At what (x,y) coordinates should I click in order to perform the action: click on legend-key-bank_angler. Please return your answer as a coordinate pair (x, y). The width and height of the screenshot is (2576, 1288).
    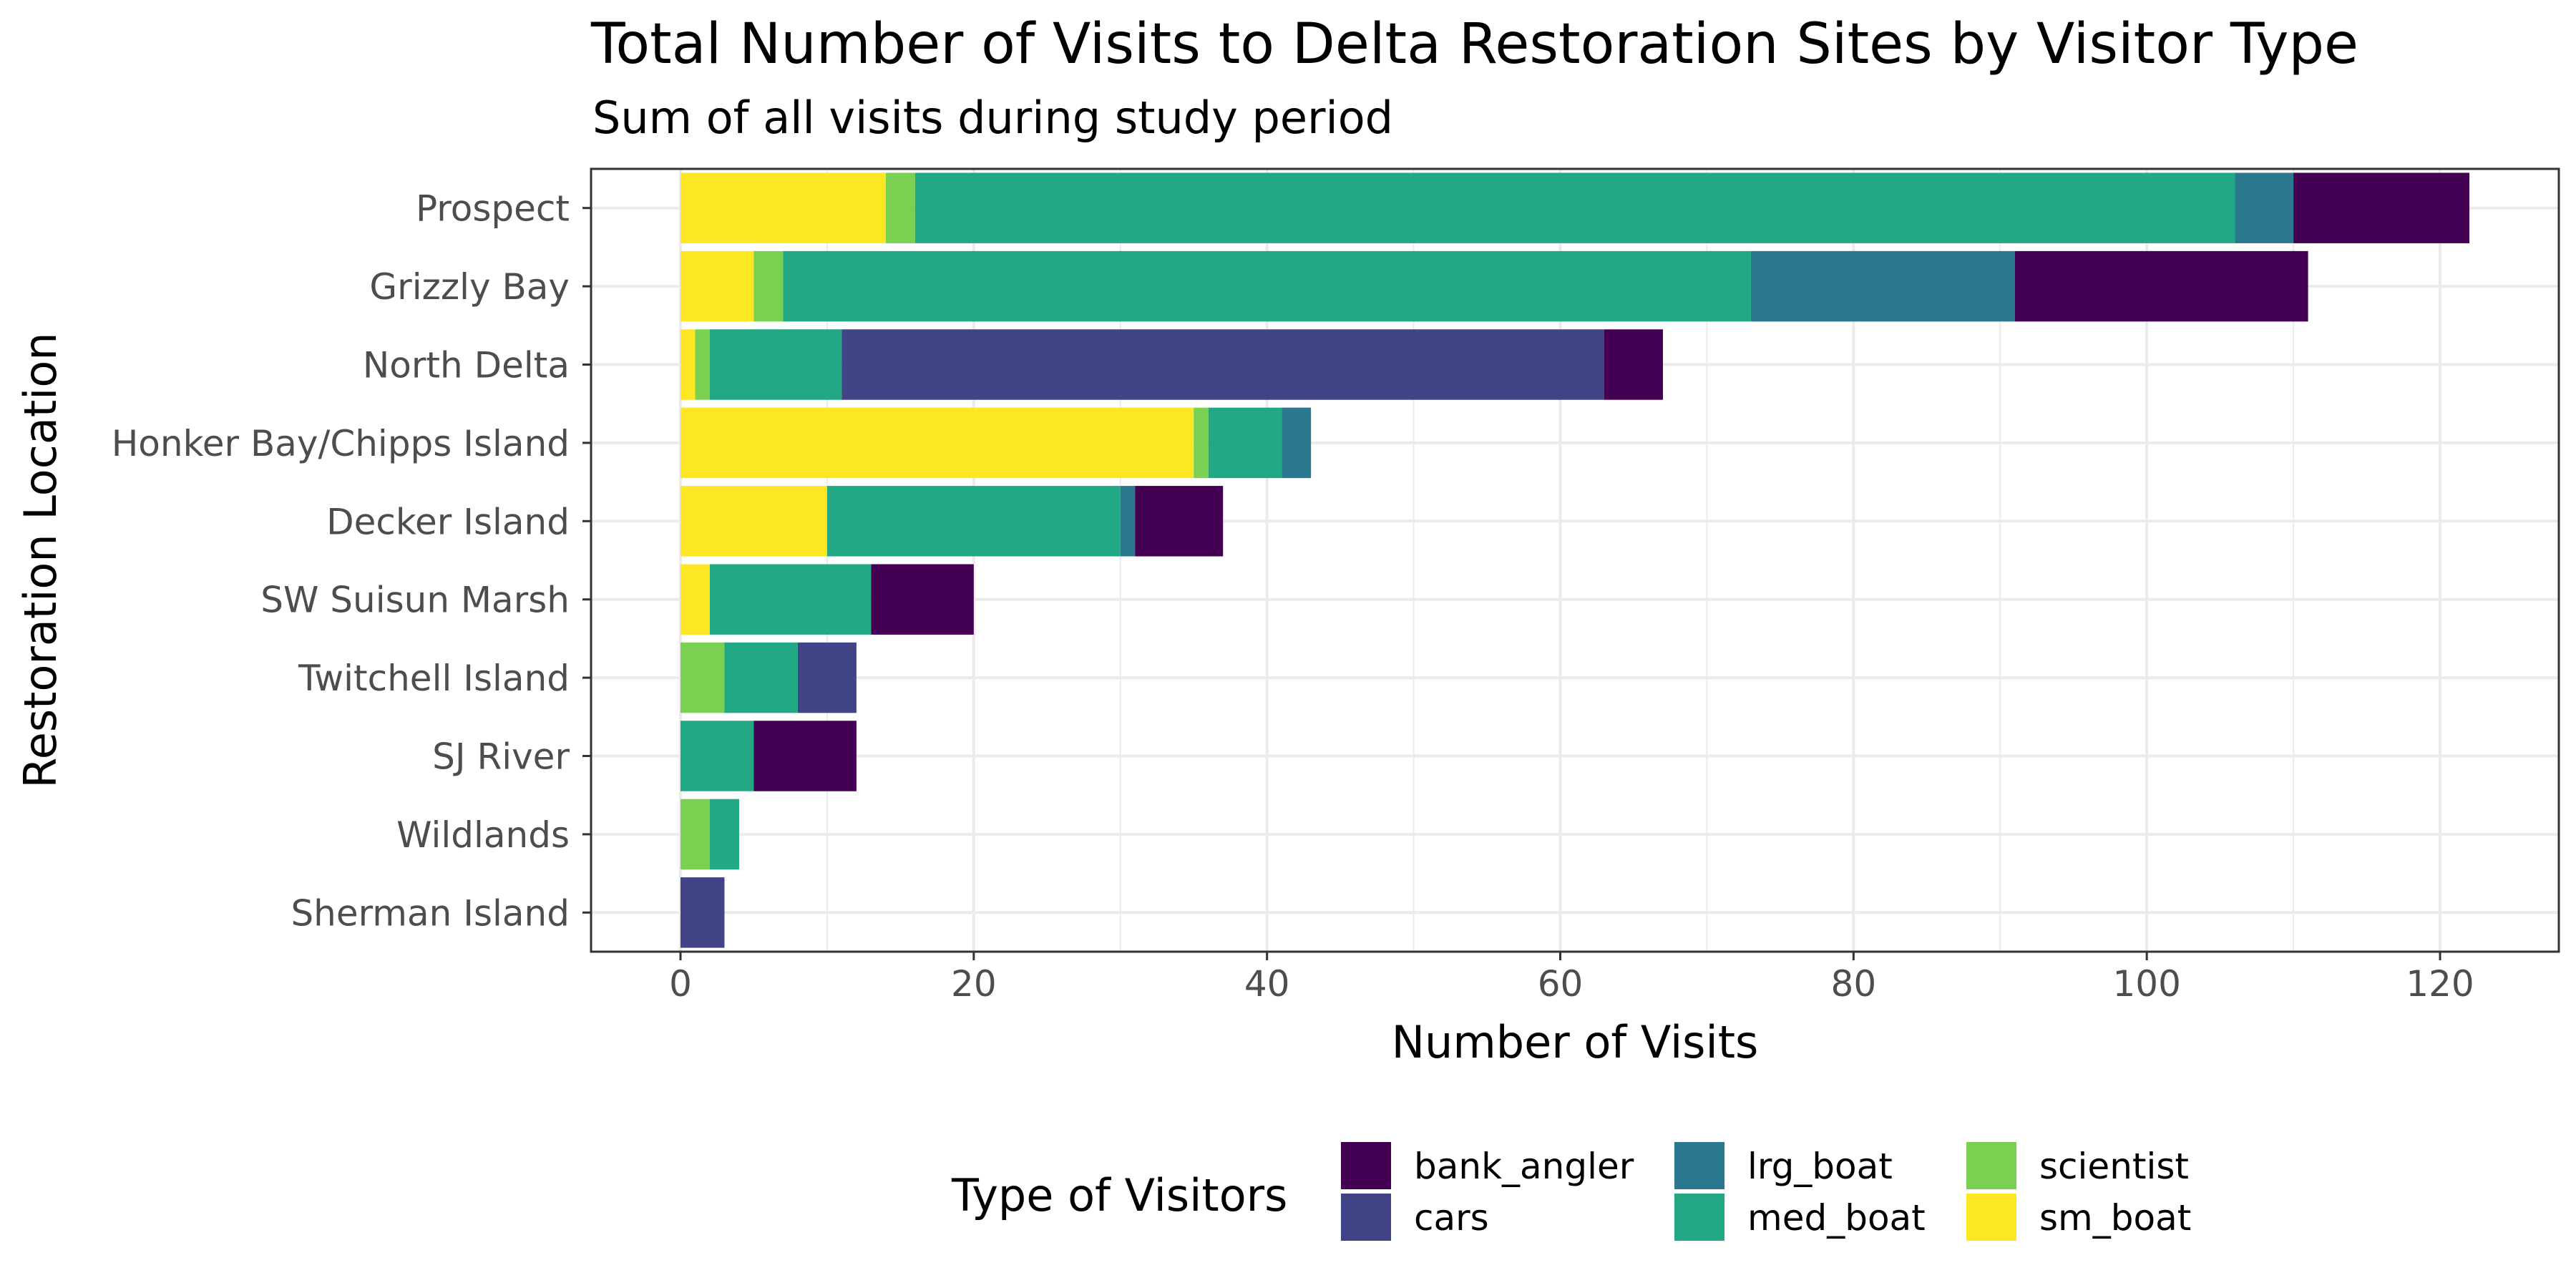
    Looking at the image, I should click on (1366, 1165).